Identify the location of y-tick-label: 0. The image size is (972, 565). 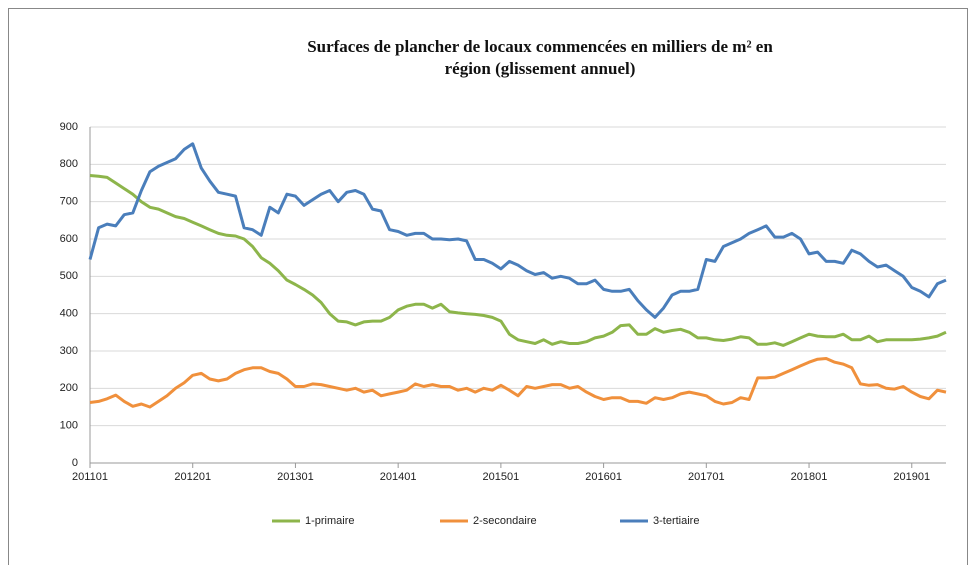
(75, 463).